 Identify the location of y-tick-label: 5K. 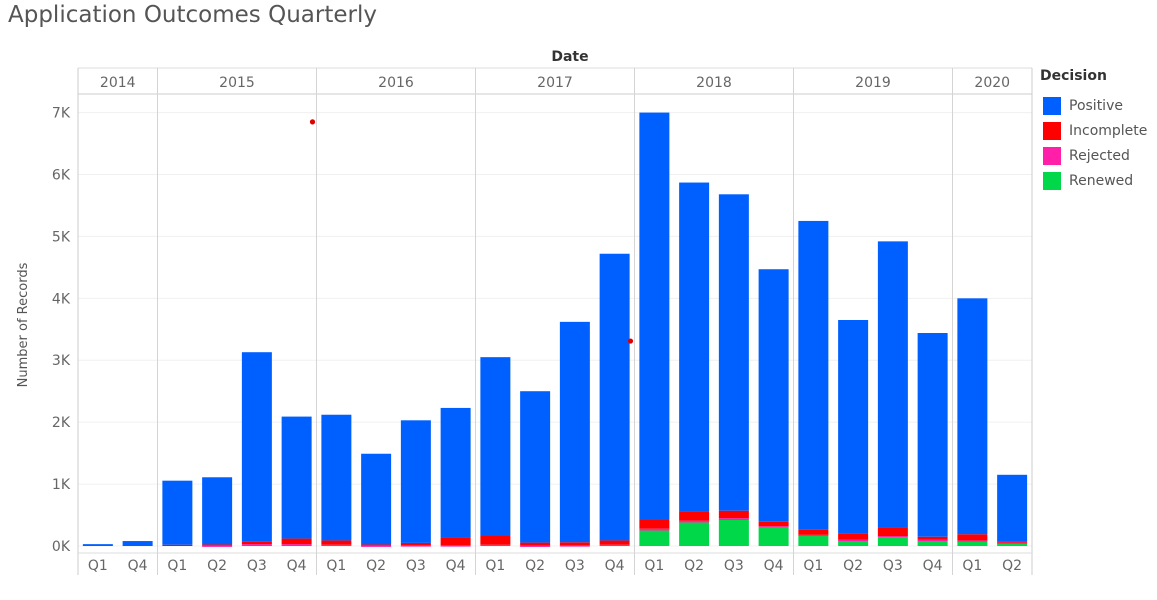
(61, 237).